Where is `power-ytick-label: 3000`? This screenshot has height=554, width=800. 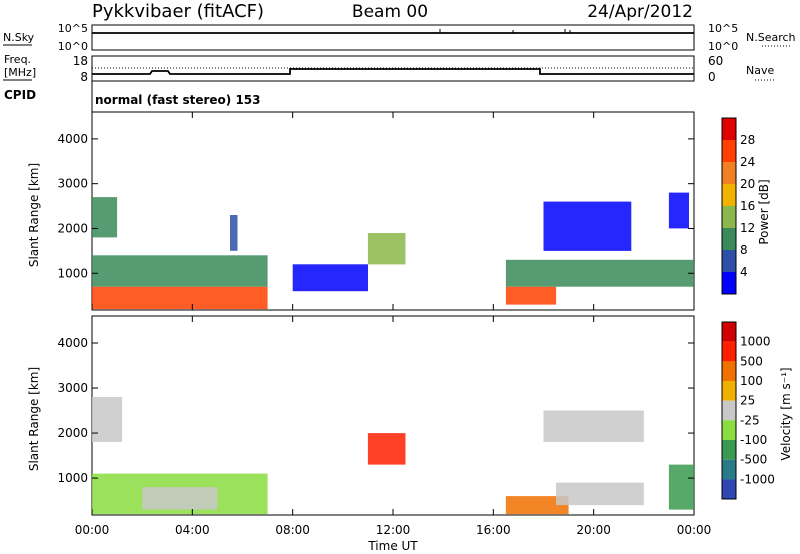 power-ytick-label: 3000 is located at coordinates (72, 184).